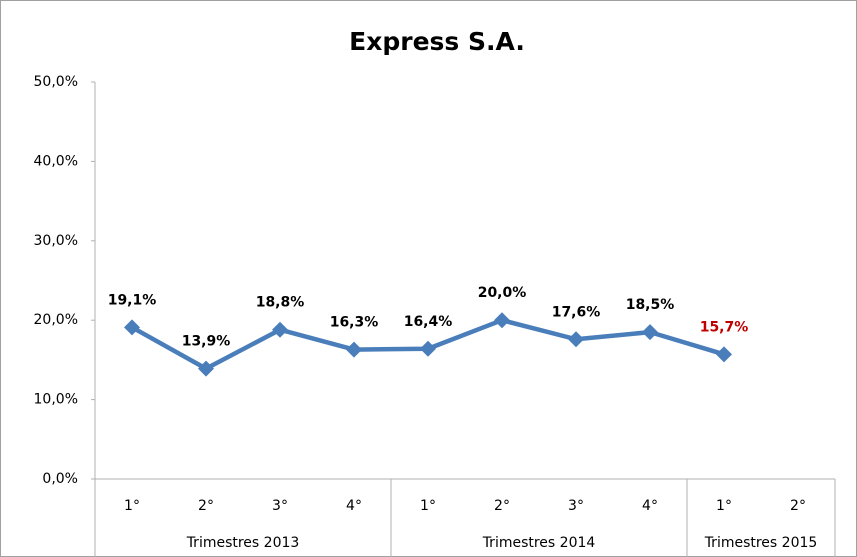  I want to click on value-label: 15,7%, so click(724, 327).